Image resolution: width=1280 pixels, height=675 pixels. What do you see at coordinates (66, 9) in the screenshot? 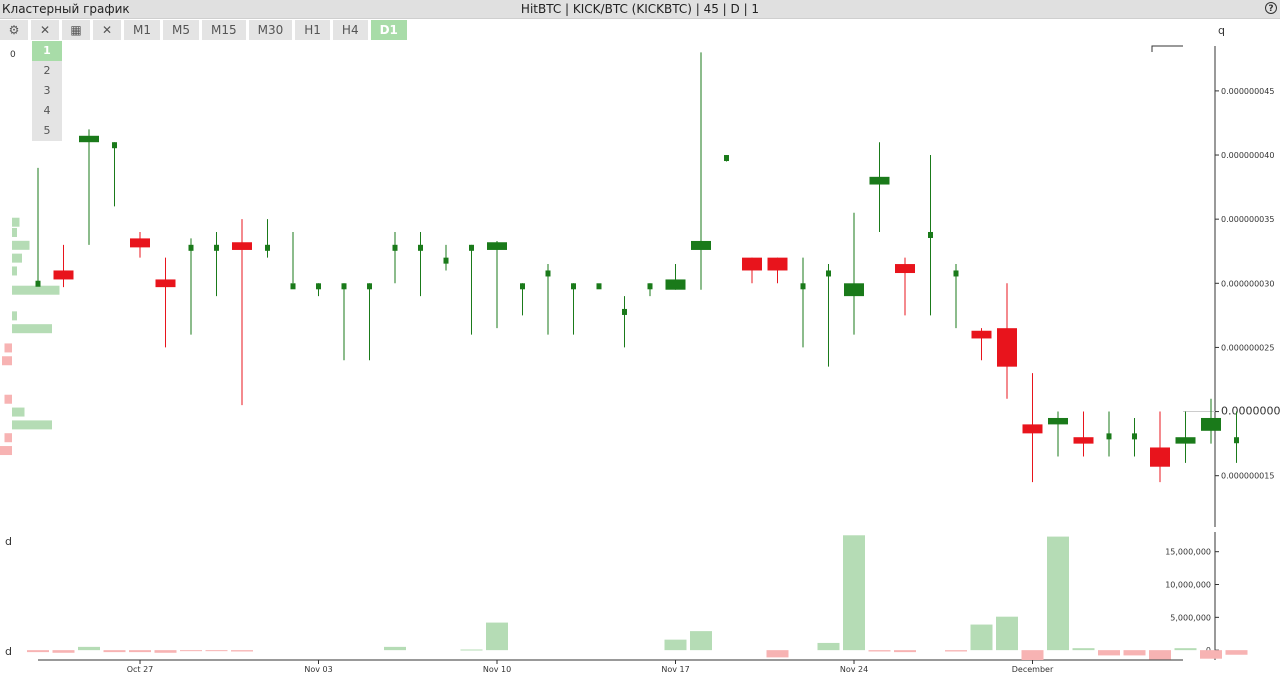
I see `app-title: Кластерный график` at bounding box center [66, 9].